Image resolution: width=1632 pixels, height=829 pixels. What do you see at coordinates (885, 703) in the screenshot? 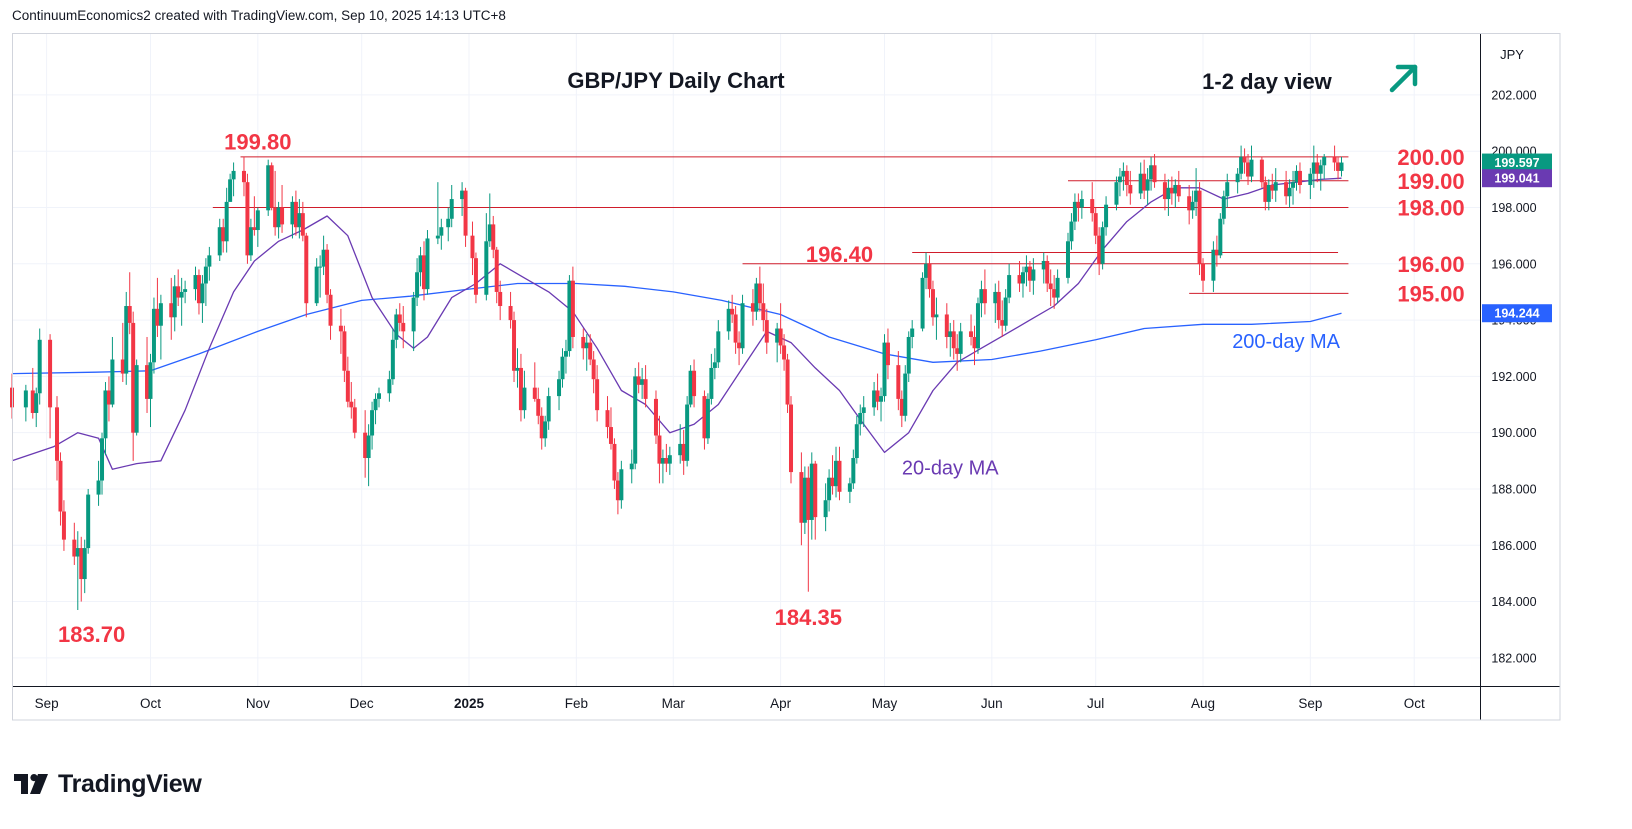
I see `x-tick-label: May` at bounding box center [885, 703].